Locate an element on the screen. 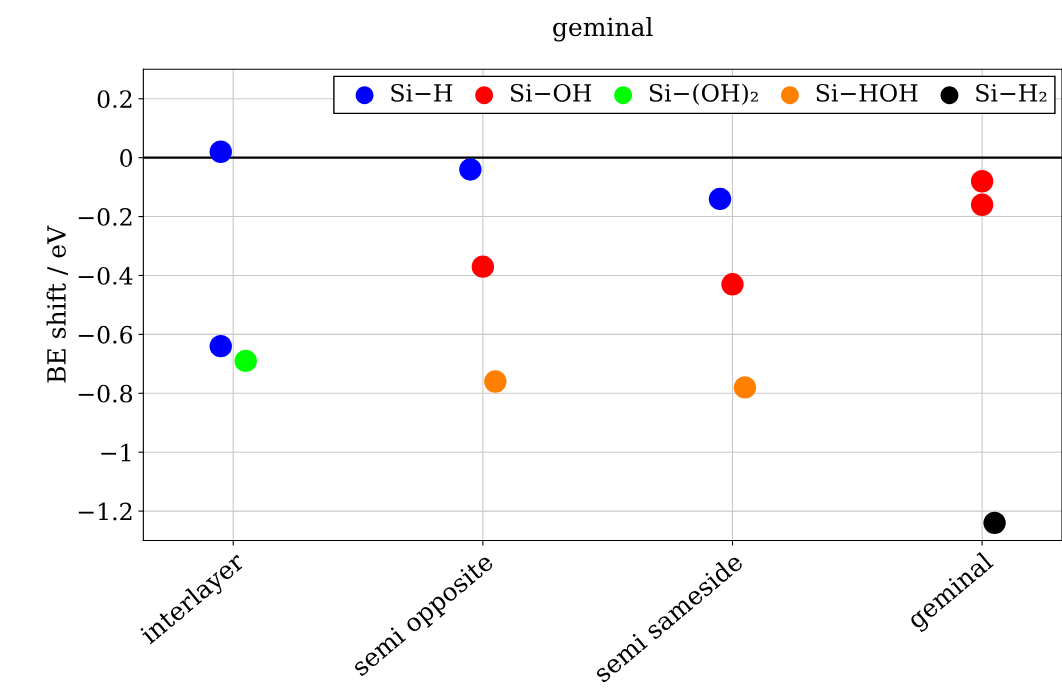  y-tick-label: −1.2 is located at coordinates (105, 511).